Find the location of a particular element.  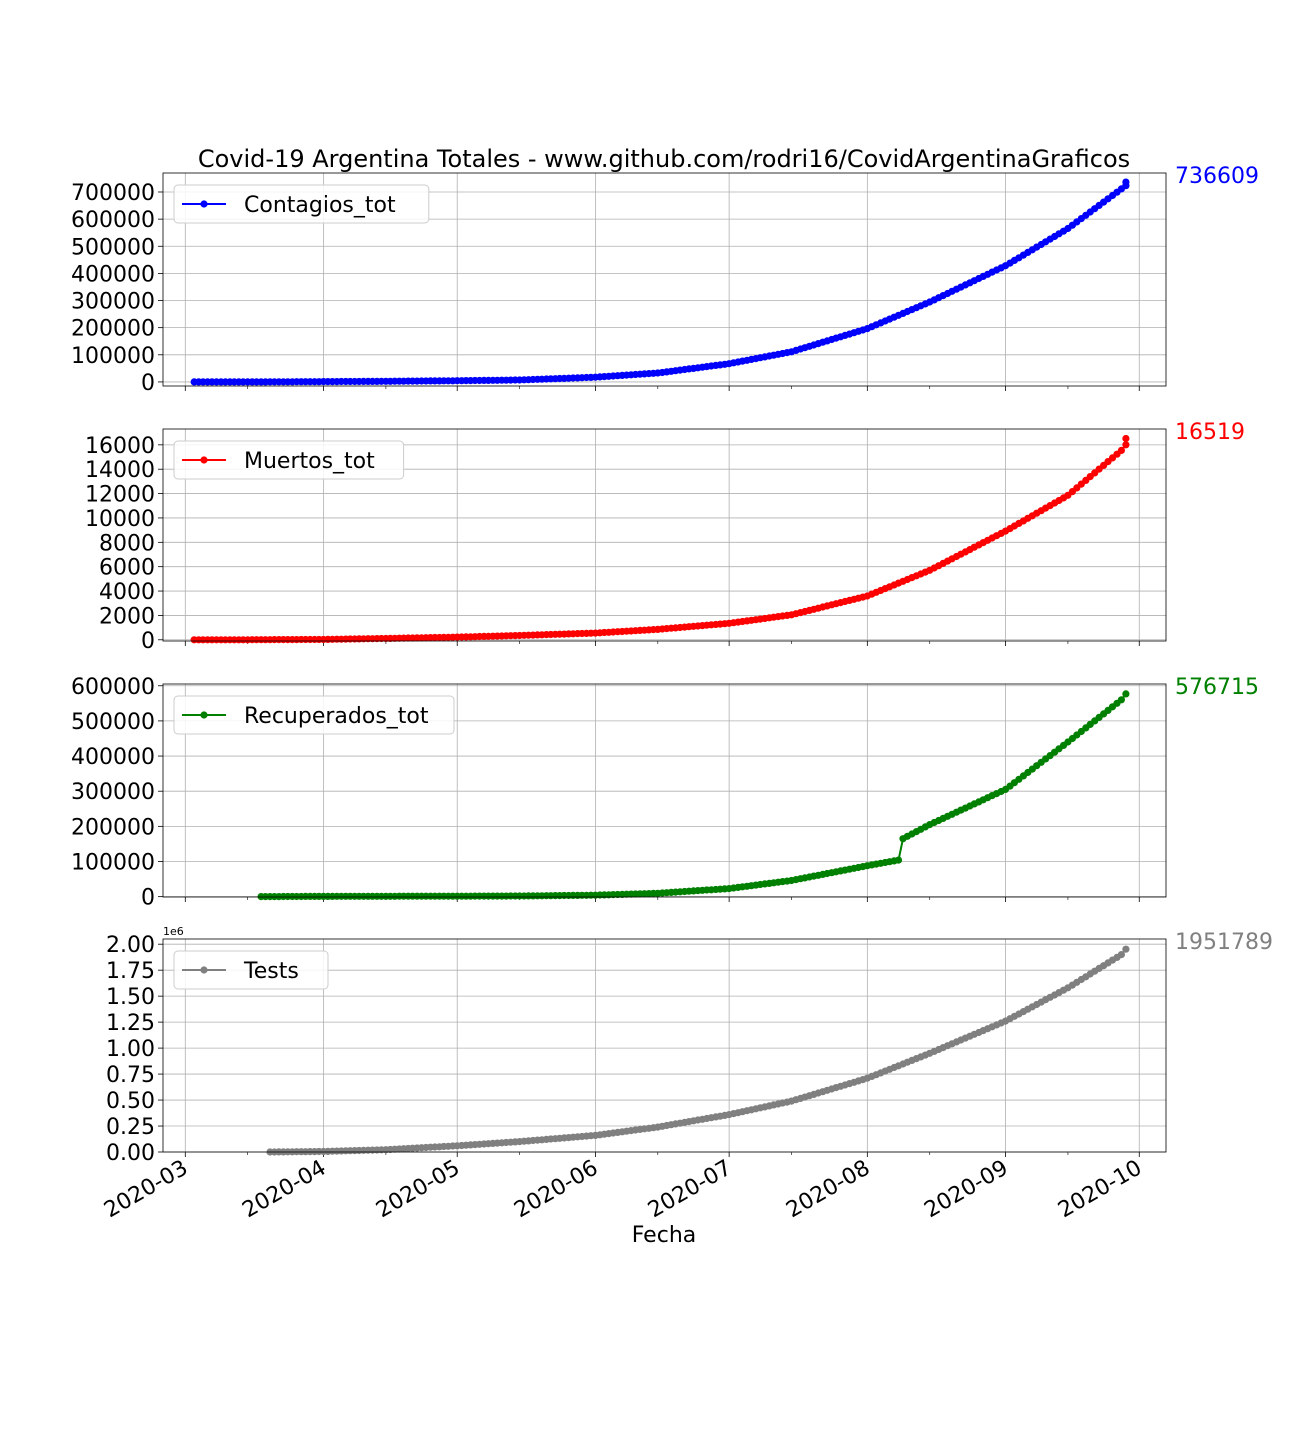

legend: Contagios_tot is located at coordinates (301, 204).